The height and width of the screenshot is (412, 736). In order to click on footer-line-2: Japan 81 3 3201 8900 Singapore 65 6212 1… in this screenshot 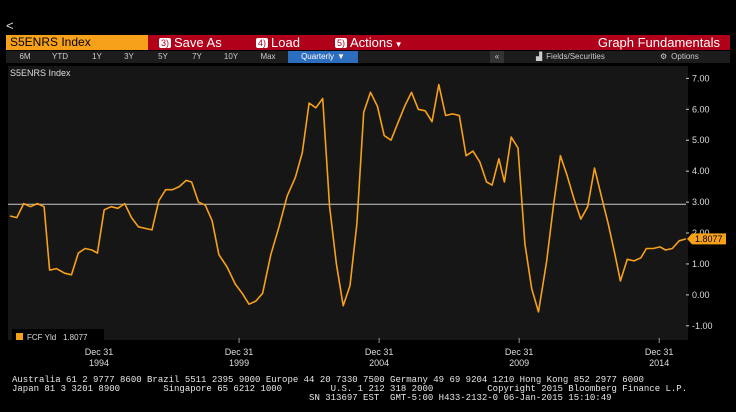, I will do `click(350, 389)`.